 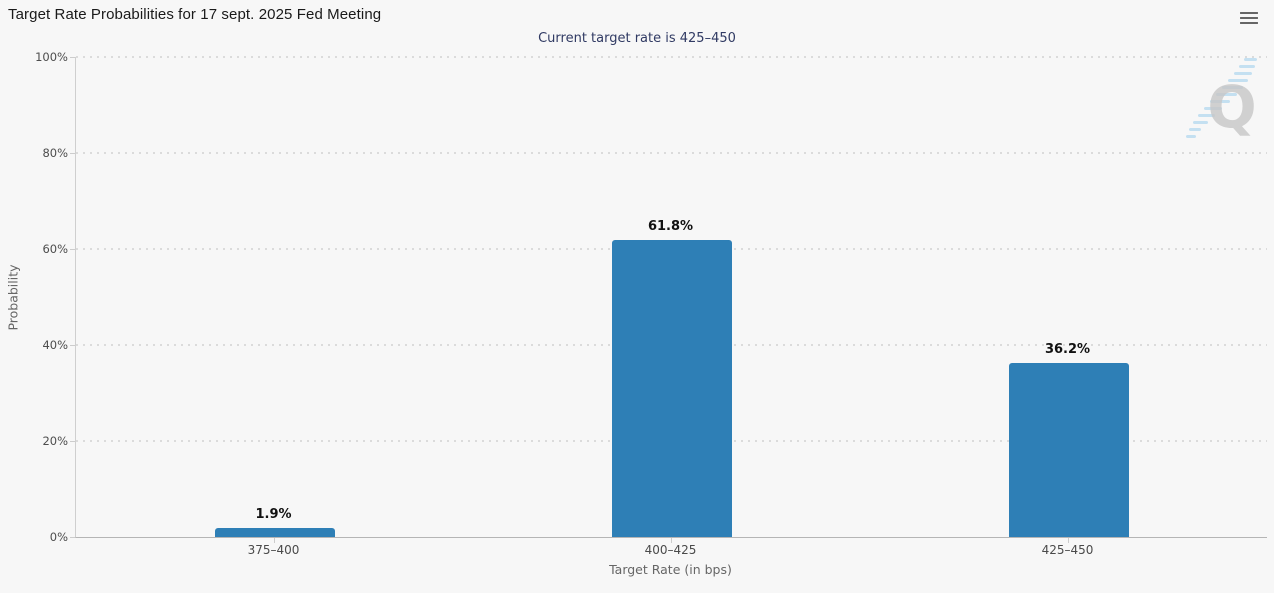 I want to click on y-axis-tick-label: 60%, so click(x=55, y=249).